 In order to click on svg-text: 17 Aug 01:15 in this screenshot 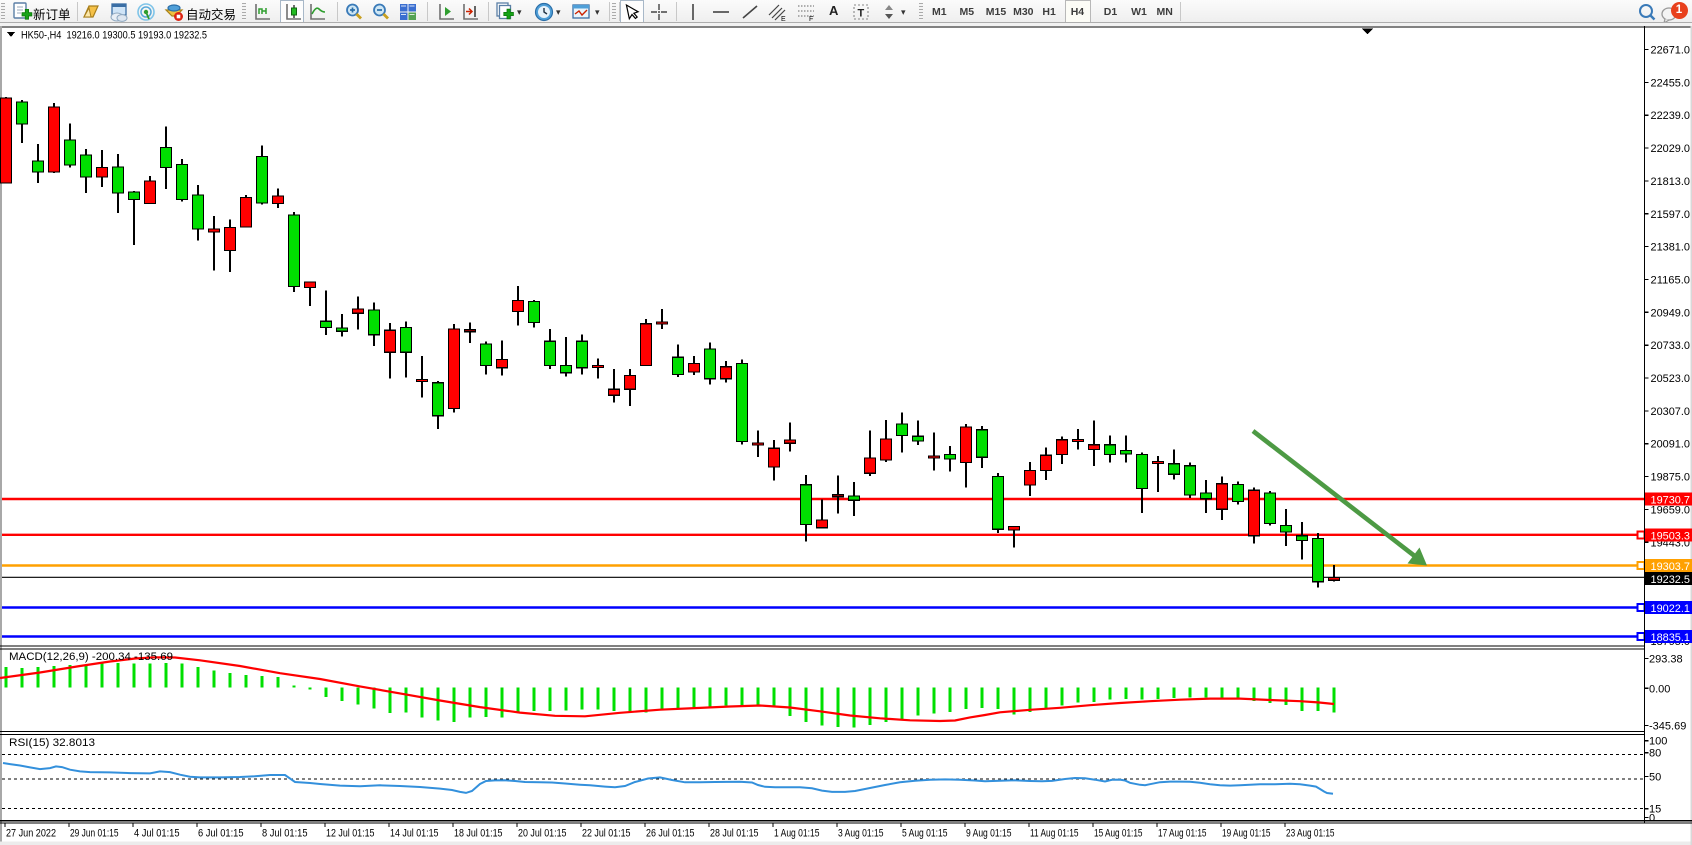, I will do `click(1182, 834)`.